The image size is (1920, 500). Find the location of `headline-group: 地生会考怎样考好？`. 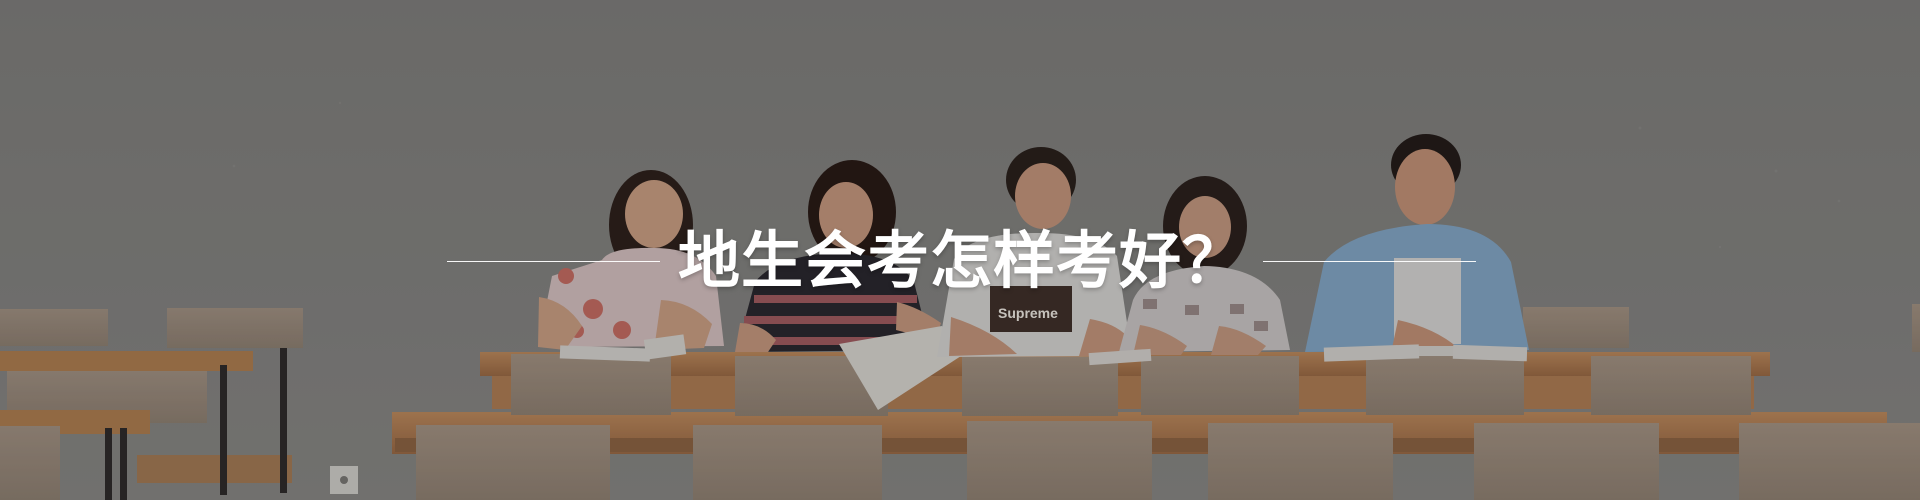

headline-group: 地生会考怎样考好？ is located at coordinates (962, 260).